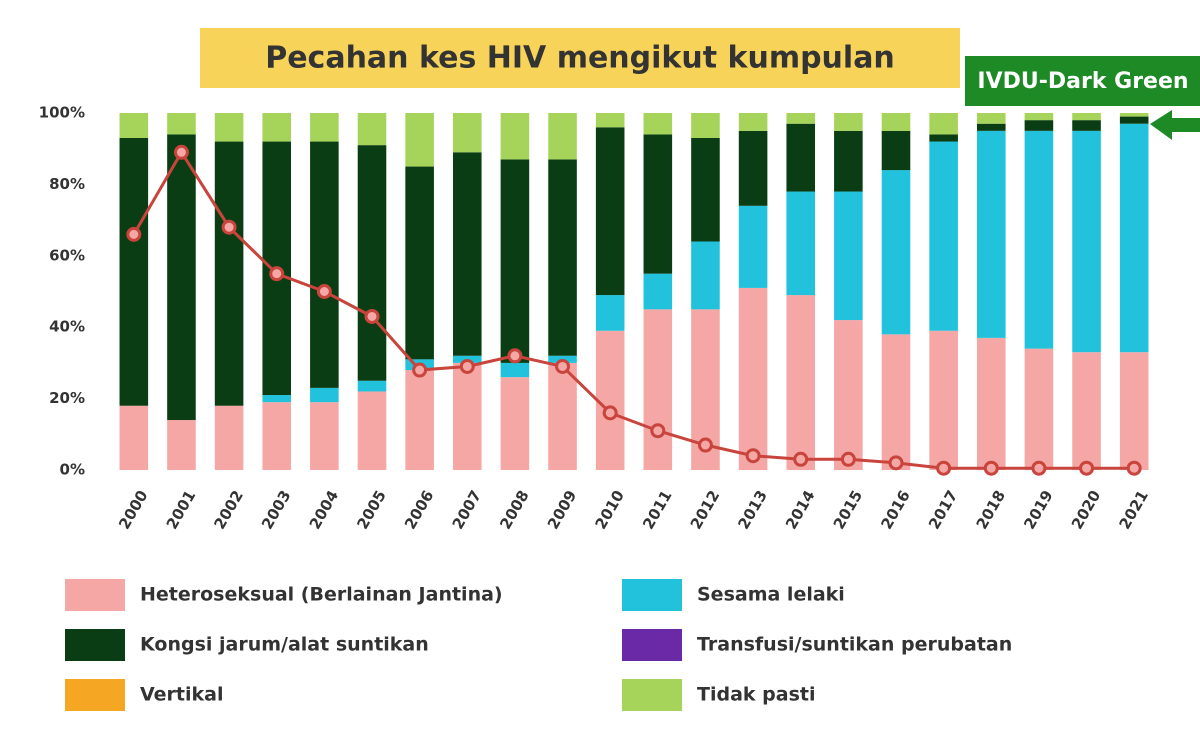 The image size is (1200, 749). What do you see at coordinates (1082, 81) in the screenshot?
I see `annotation: IVDU-Dark Green` at bounding box center [1082, 81].